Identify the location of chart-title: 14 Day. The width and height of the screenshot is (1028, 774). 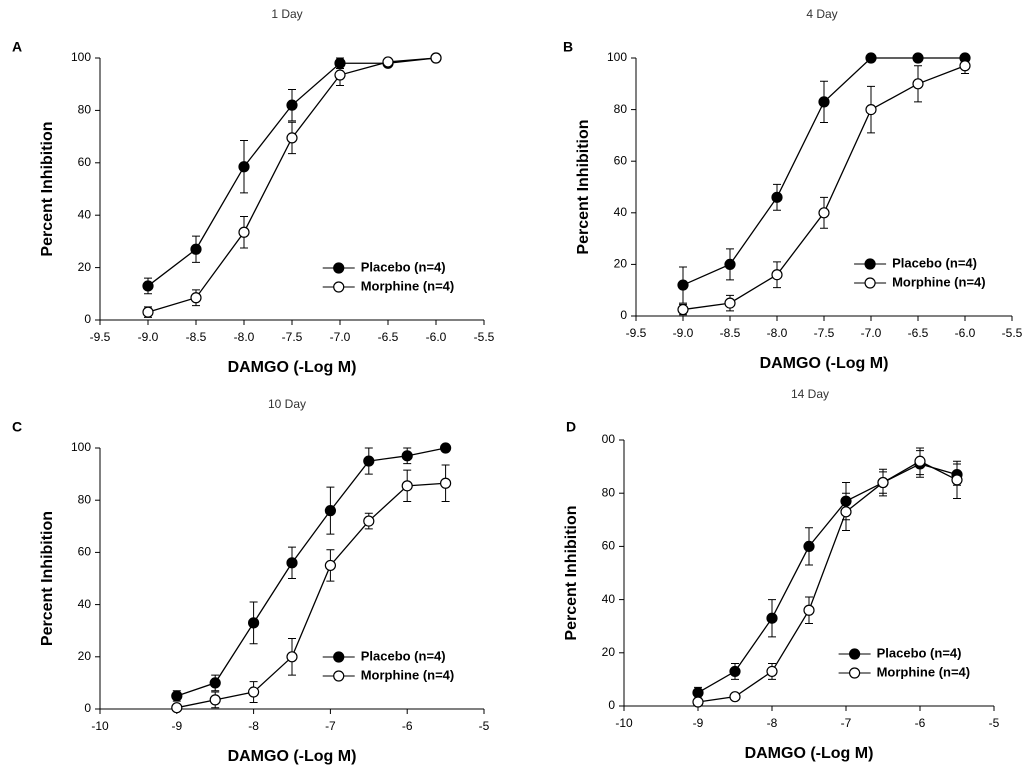
(810, 394).